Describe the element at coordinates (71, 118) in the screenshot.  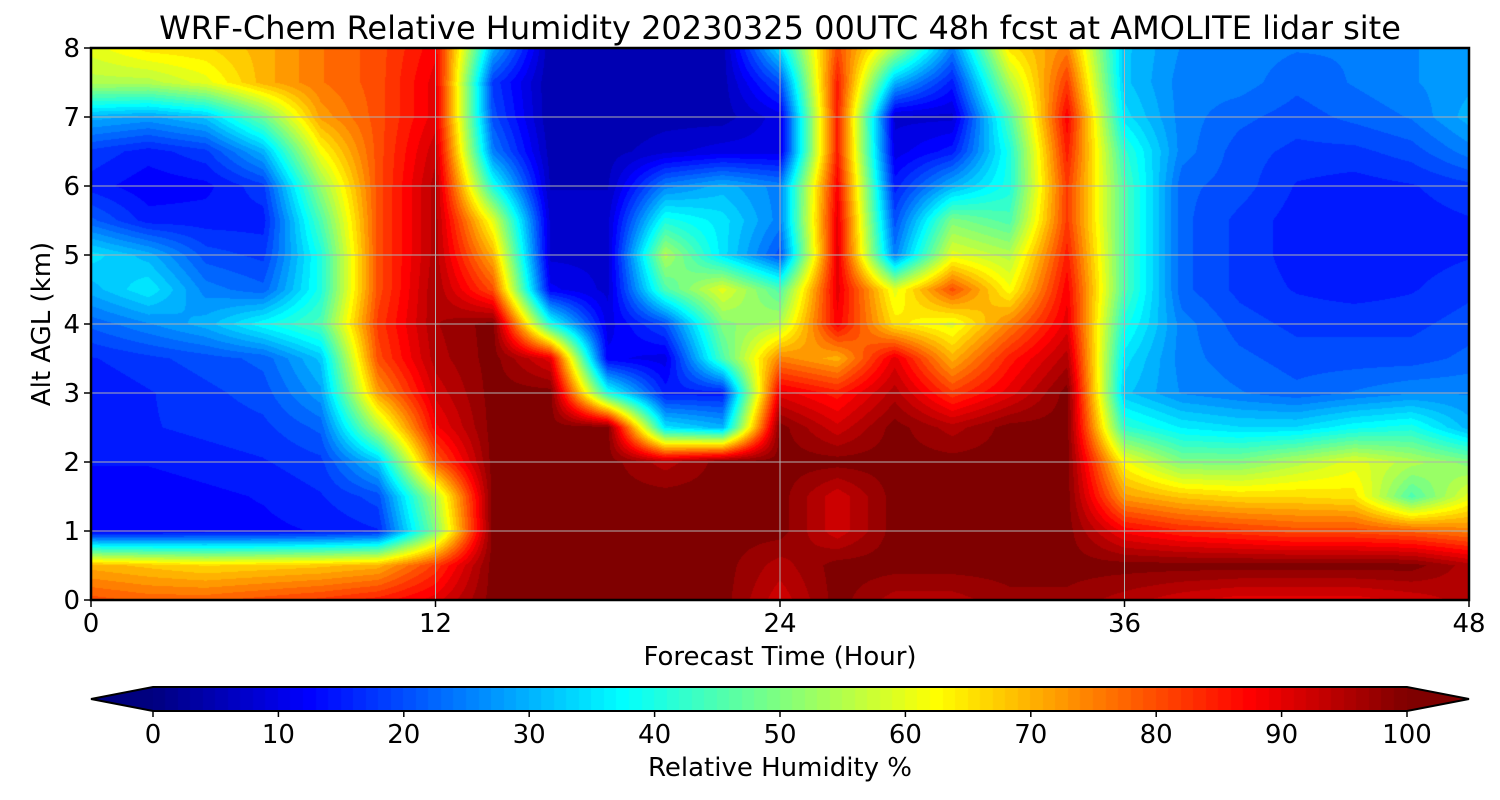
I see `y-tick-label: 7` at that location.